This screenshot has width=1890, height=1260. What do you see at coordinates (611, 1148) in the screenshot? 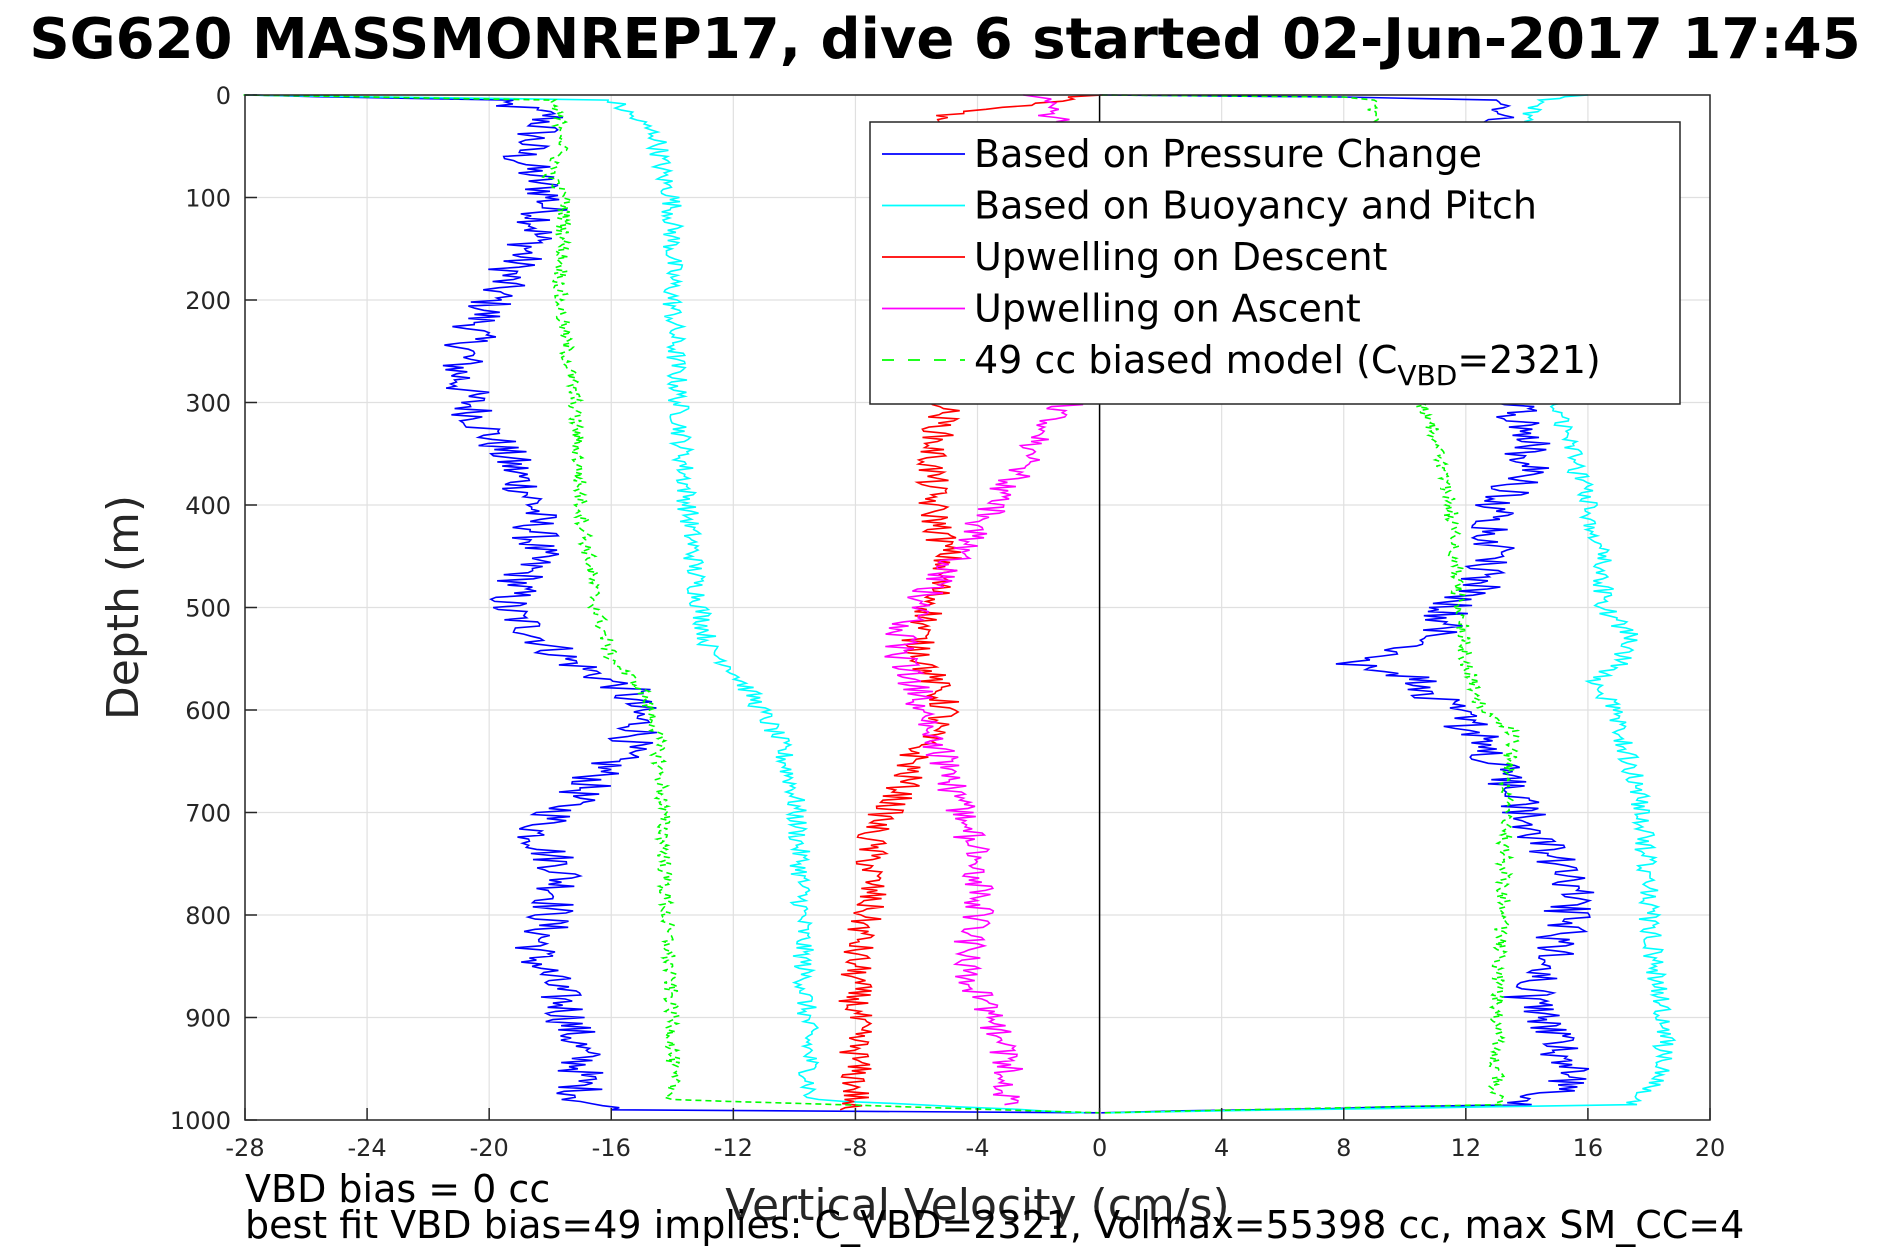
I see `x-tick-label: -16` at bounding box center [611, 1148].